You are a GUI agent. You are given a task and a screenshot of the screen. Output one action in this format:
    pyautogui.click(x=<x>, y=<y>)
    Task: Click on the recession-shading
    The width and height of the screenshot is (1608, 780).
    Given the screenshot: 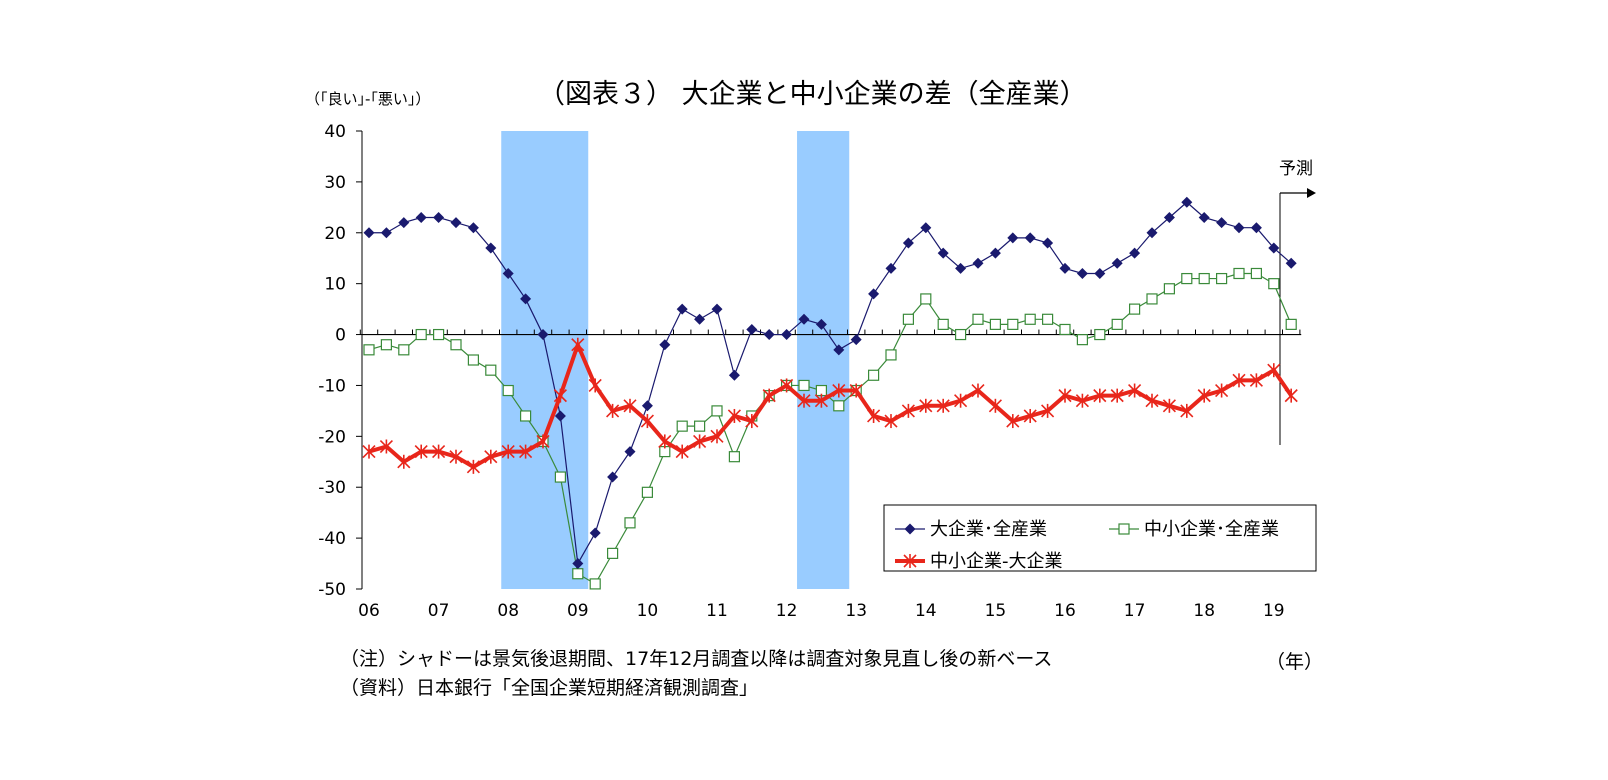 What is the action you would take?
    pyautogui.click(x=675, y=360)
    